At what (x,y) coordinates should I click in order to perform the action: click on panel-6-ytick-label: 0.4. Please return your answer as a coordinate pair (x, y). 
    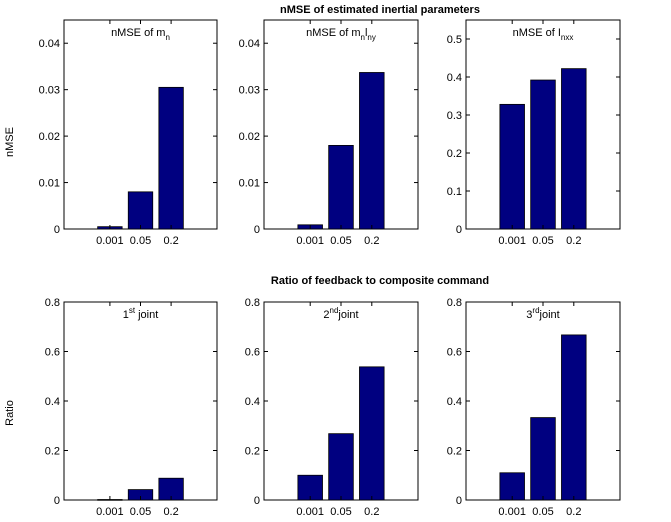
    Looking at the image, I should click on (454, 402).